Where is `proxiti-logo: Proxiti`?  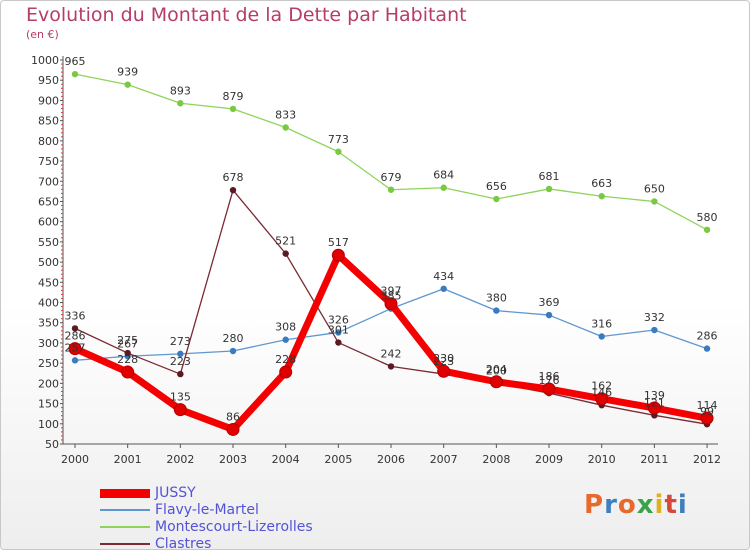
proxiti-logo: Proxiti is located at coordinates (636, 505).